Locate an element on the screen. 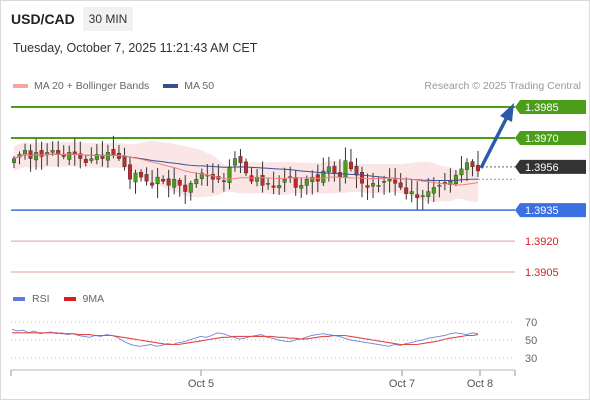  ma50-legend-label: MA 50 is located at coordinates (199, 86).